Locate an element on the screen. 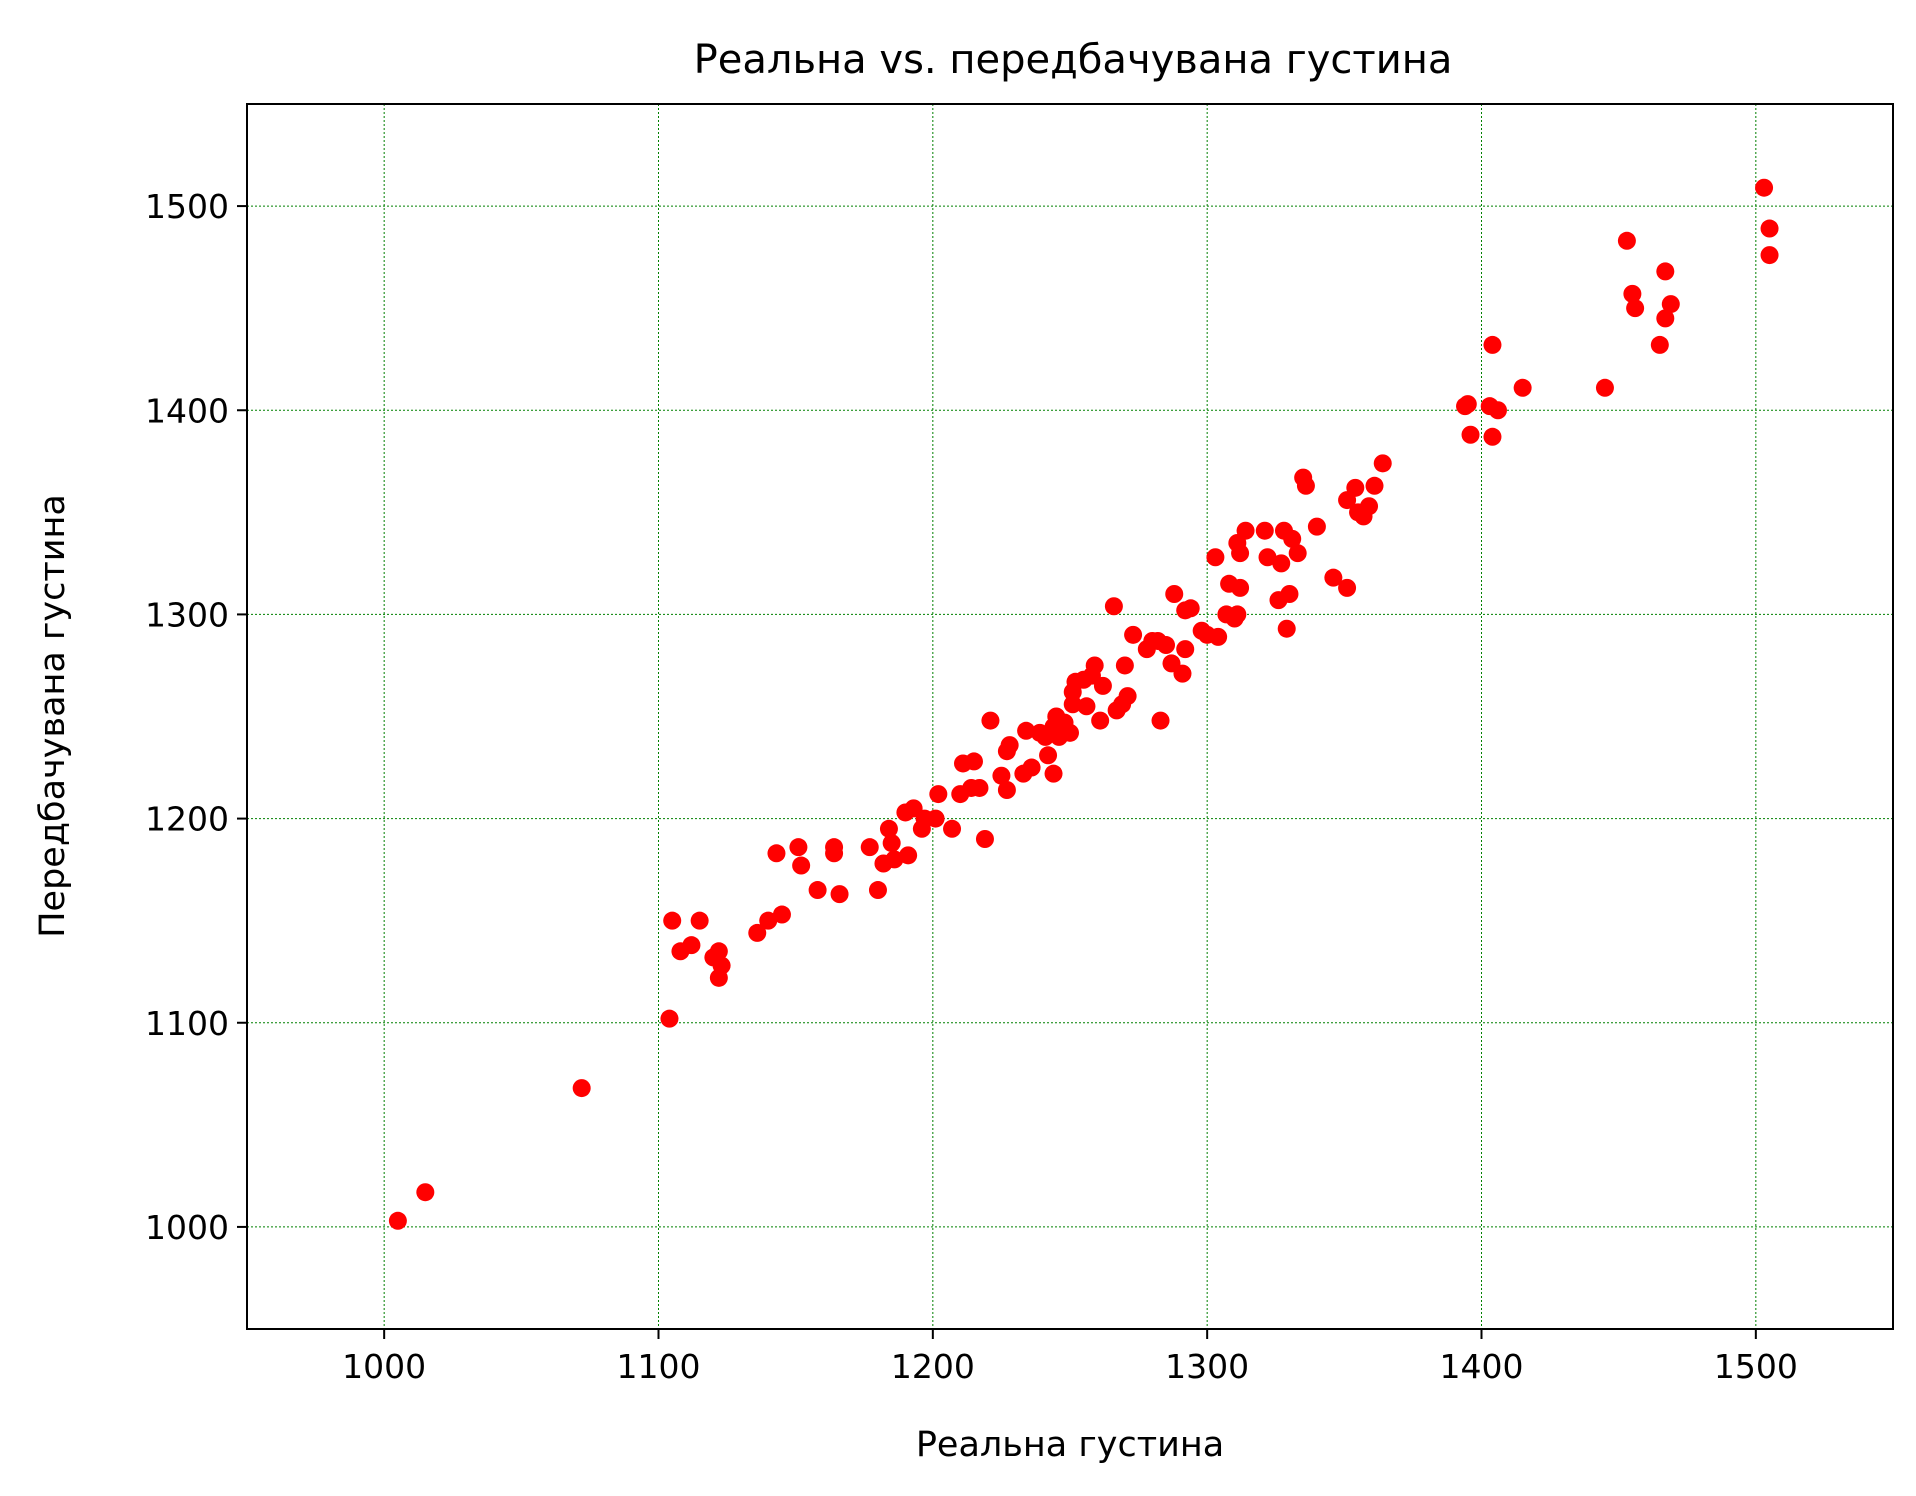 This screenshot has width=1916, height=1496. chart-title: Реальна vs. передбачувана густина is located at coordinates (1073, 60).